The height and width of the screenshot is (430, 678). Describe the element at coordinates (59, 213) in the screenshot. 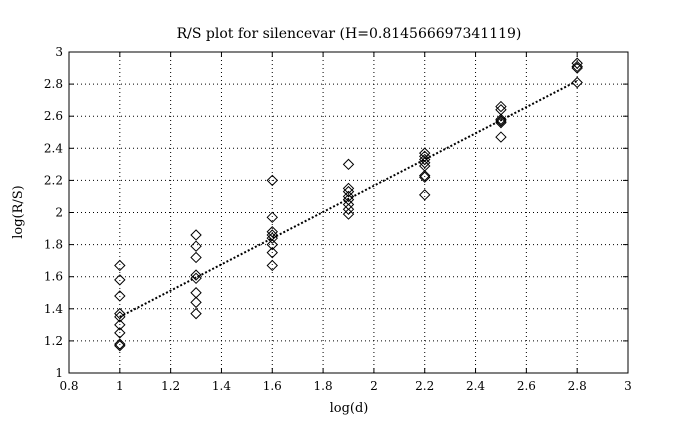

I see `y-tick-label: 2` at that location.